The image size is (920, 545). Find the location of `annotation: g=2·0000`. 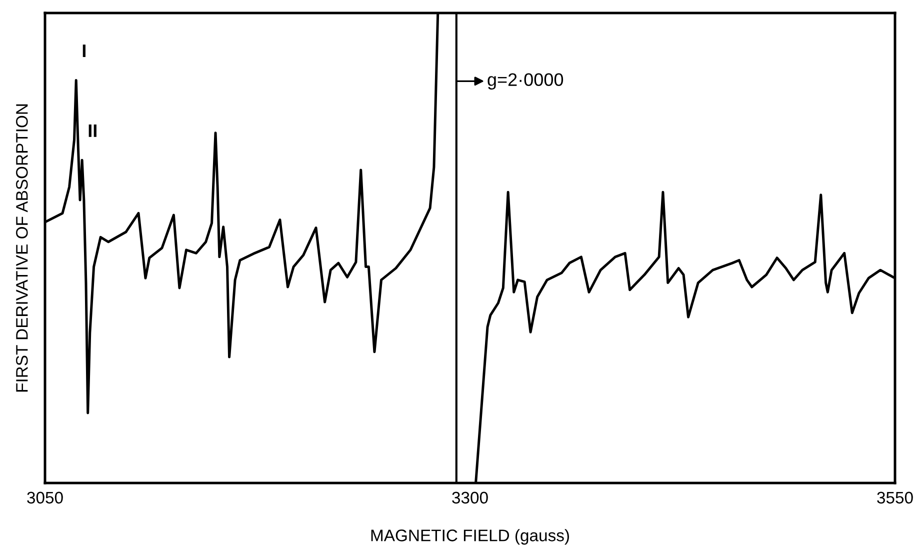

annotation: g=2·0000 is located at coordinates (526, 81).